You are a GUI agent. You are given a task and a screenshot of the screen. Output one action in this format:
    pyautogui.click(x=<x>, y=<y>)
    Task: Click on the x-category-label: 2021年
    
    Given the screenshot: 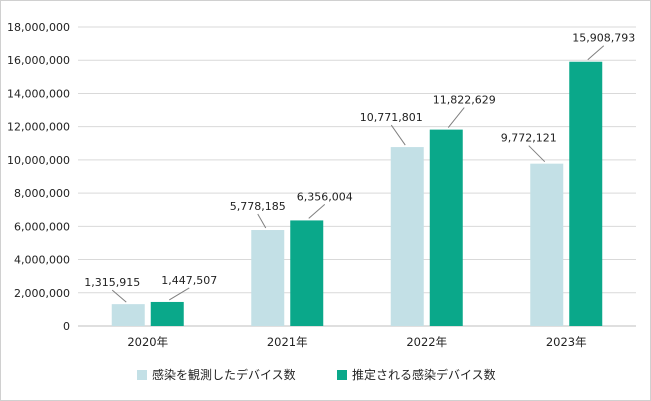 What is the action you would take?
    pyautogui.click(x=287, y=342)
    